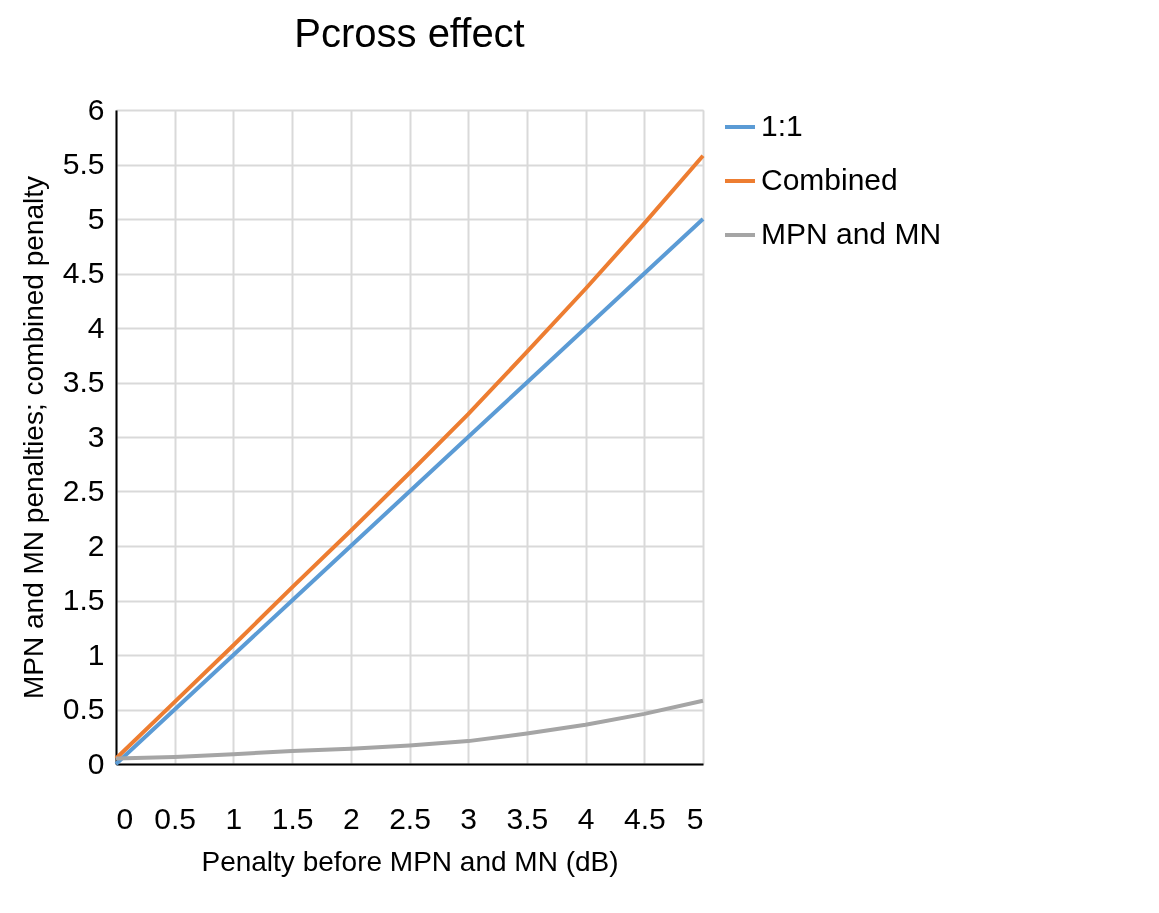 This screenshot has height=913, width=1159. Describe the element at coordinates (410, 818) in the screenshot. I see `x-tick-label: 2.5` at that location.